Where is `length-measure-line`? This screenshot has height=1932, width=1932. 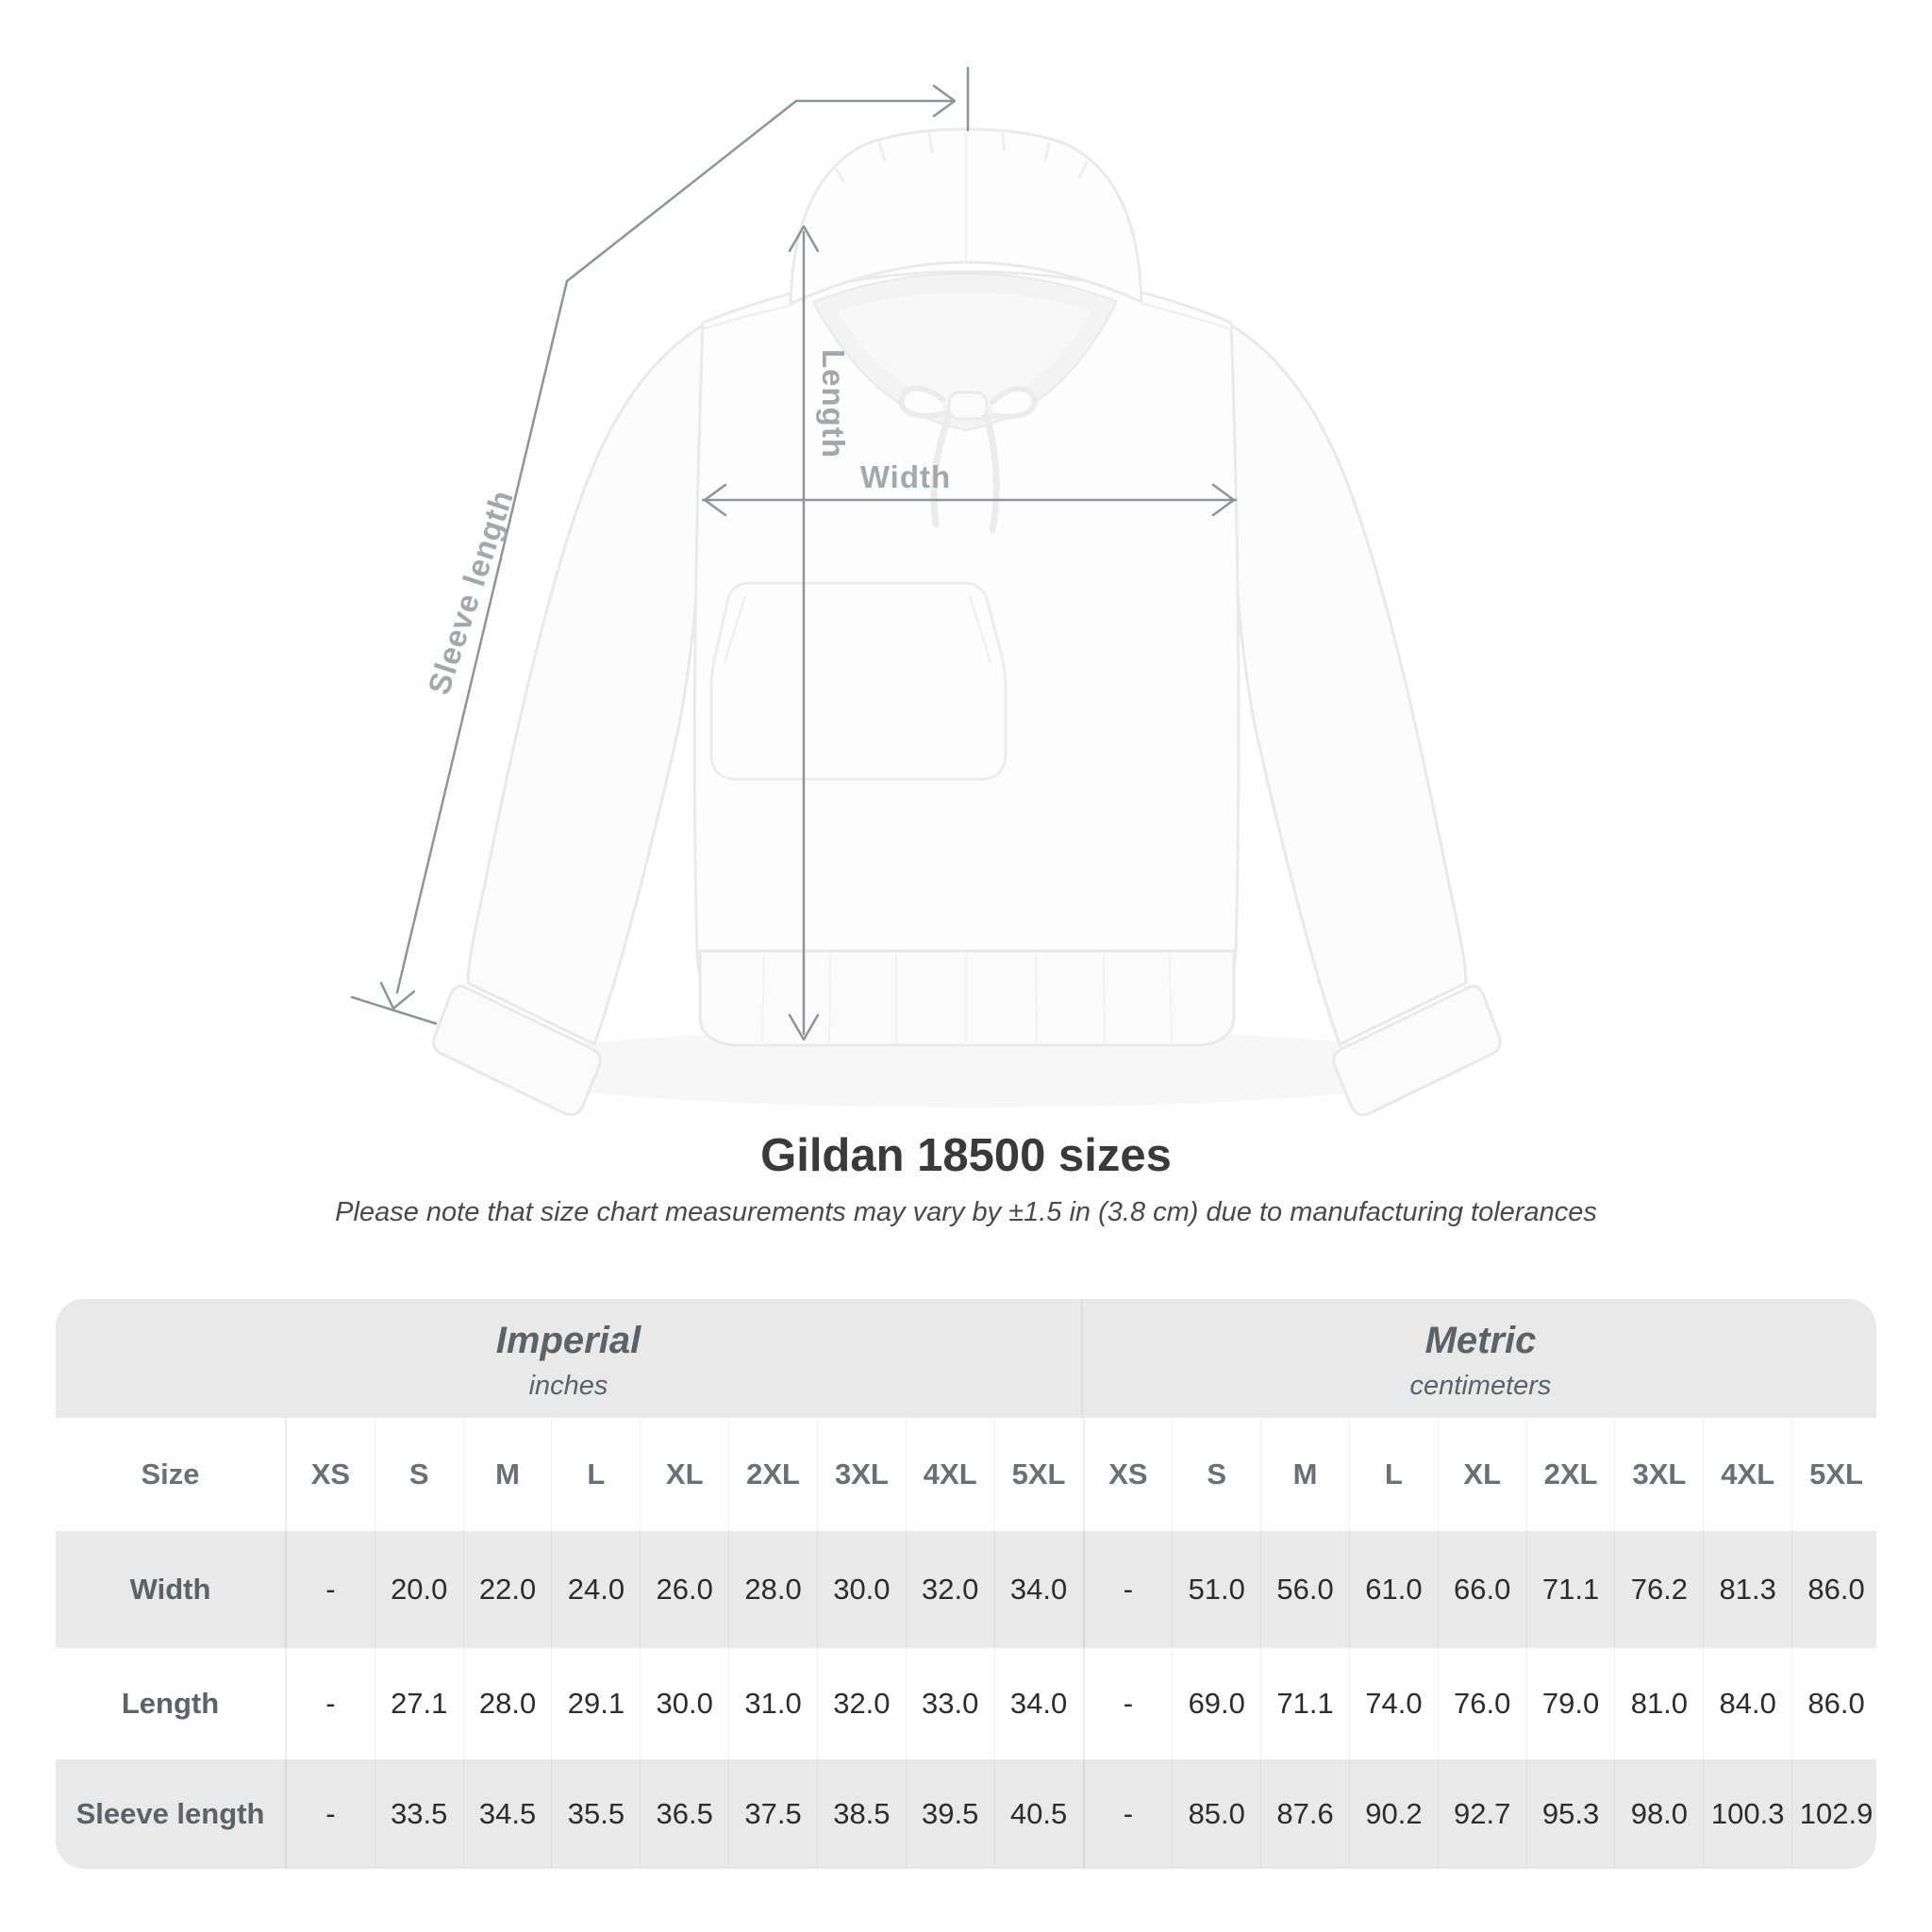 length-measure-line is located at coordinates (804, 633).